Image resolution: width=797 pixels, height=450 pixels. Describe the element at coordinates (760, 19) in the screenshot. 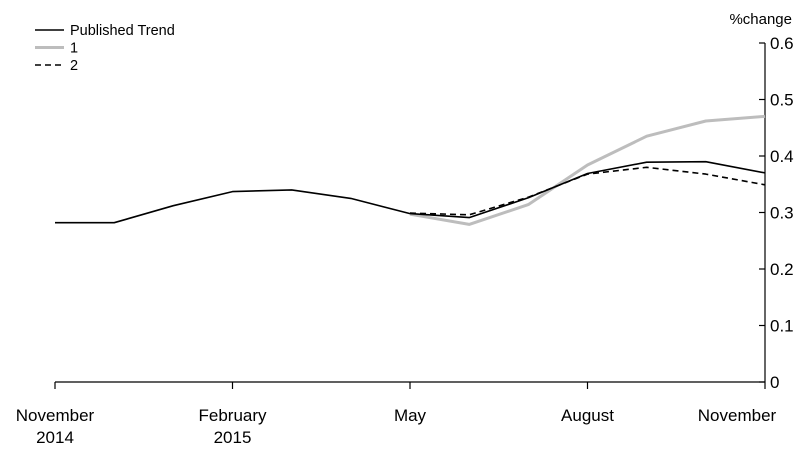

I see `y-axis-unit-label: %change` at that location.